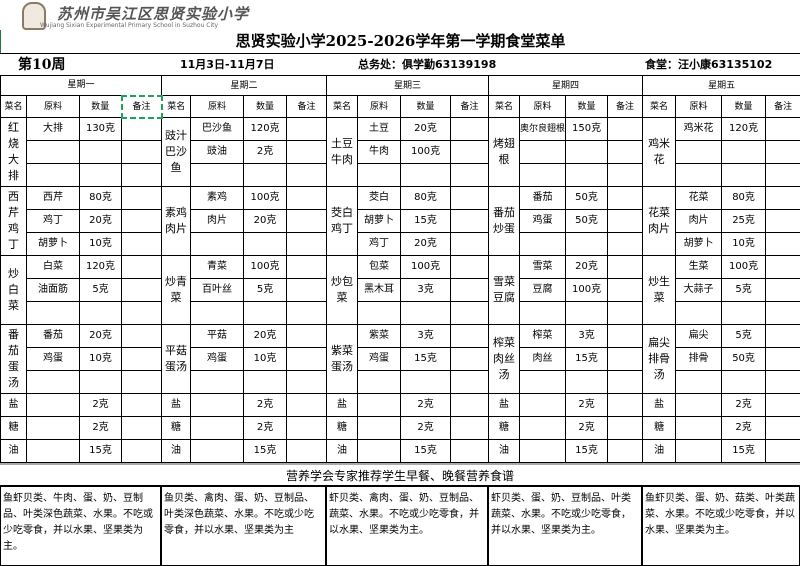  Describe the element at coordinates (53, 267) in the screenshot. I see `ingredient-cell: 白菜` at that location.